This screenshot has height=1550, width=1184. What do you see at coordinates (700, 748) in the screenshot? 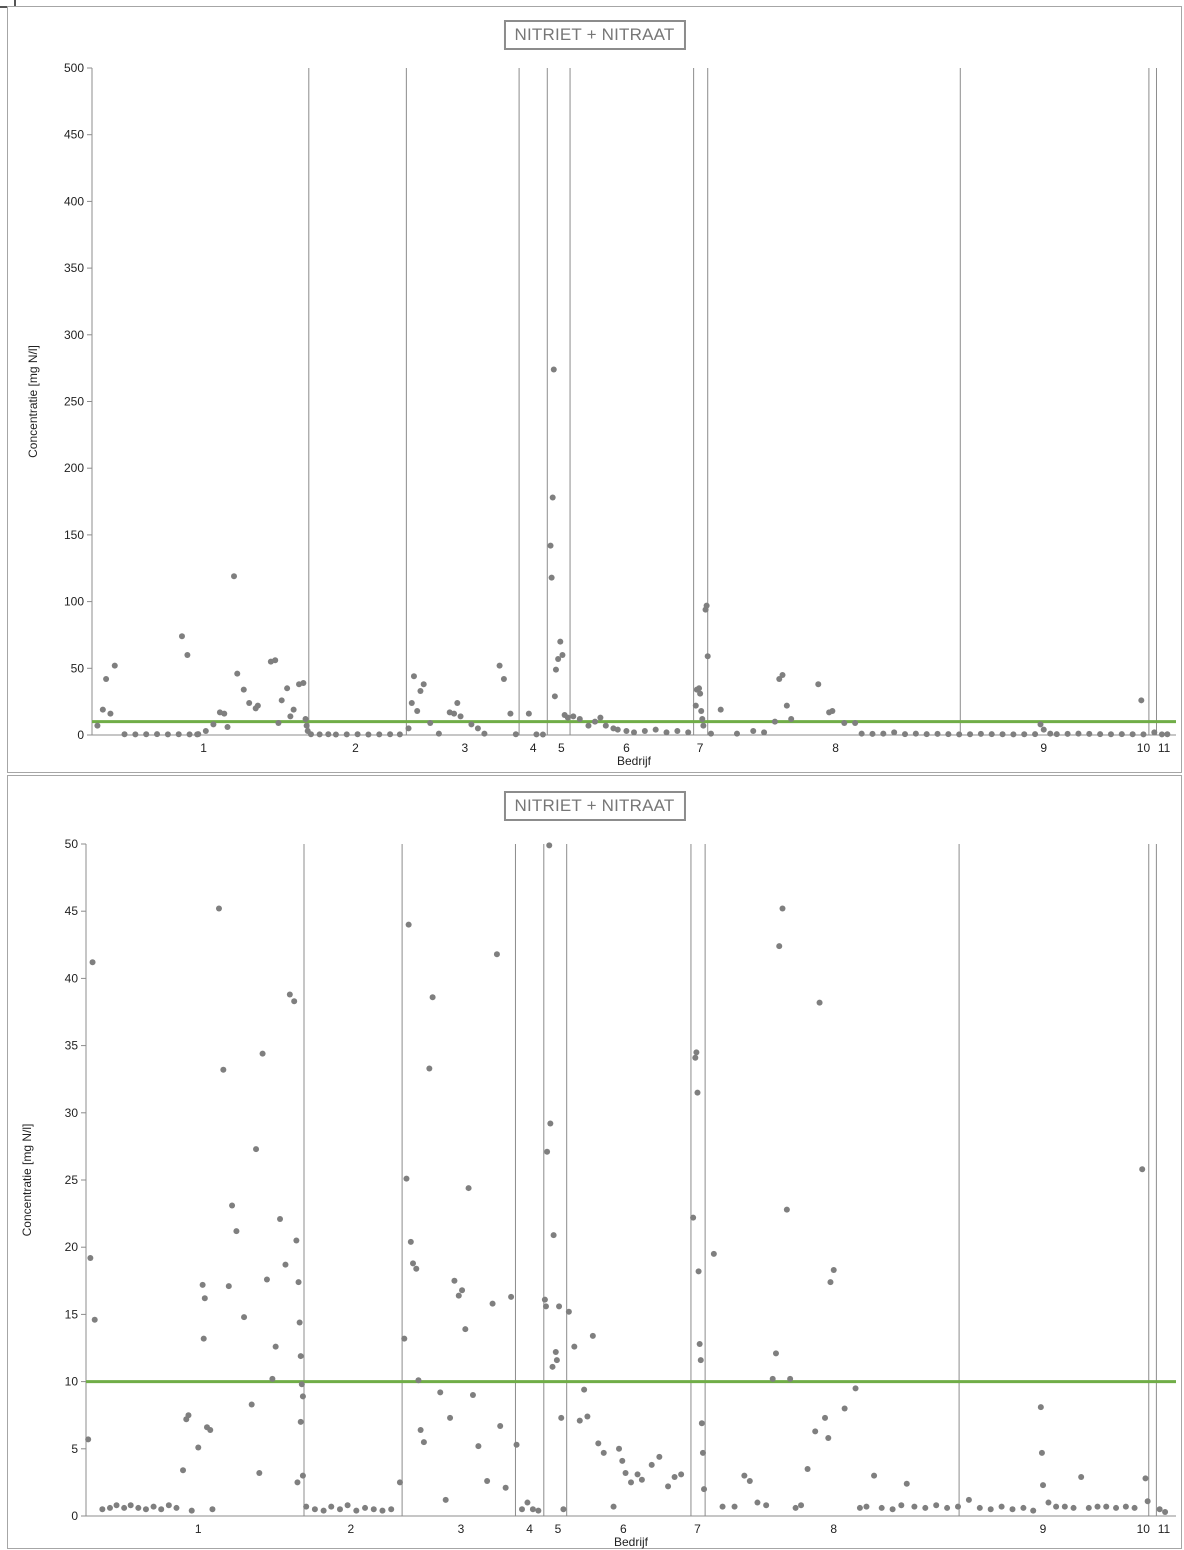
I see `x-group-label: 7` at bounding box center [700, 748].